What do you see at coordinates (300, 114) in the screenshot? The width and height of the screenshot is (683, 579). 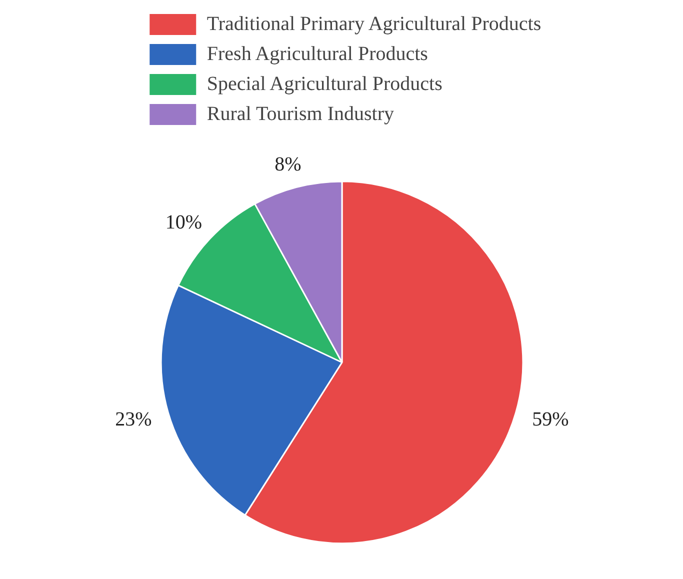 I see `legend-label: Rural Tourism Industry` at bounding box center [300, 114].